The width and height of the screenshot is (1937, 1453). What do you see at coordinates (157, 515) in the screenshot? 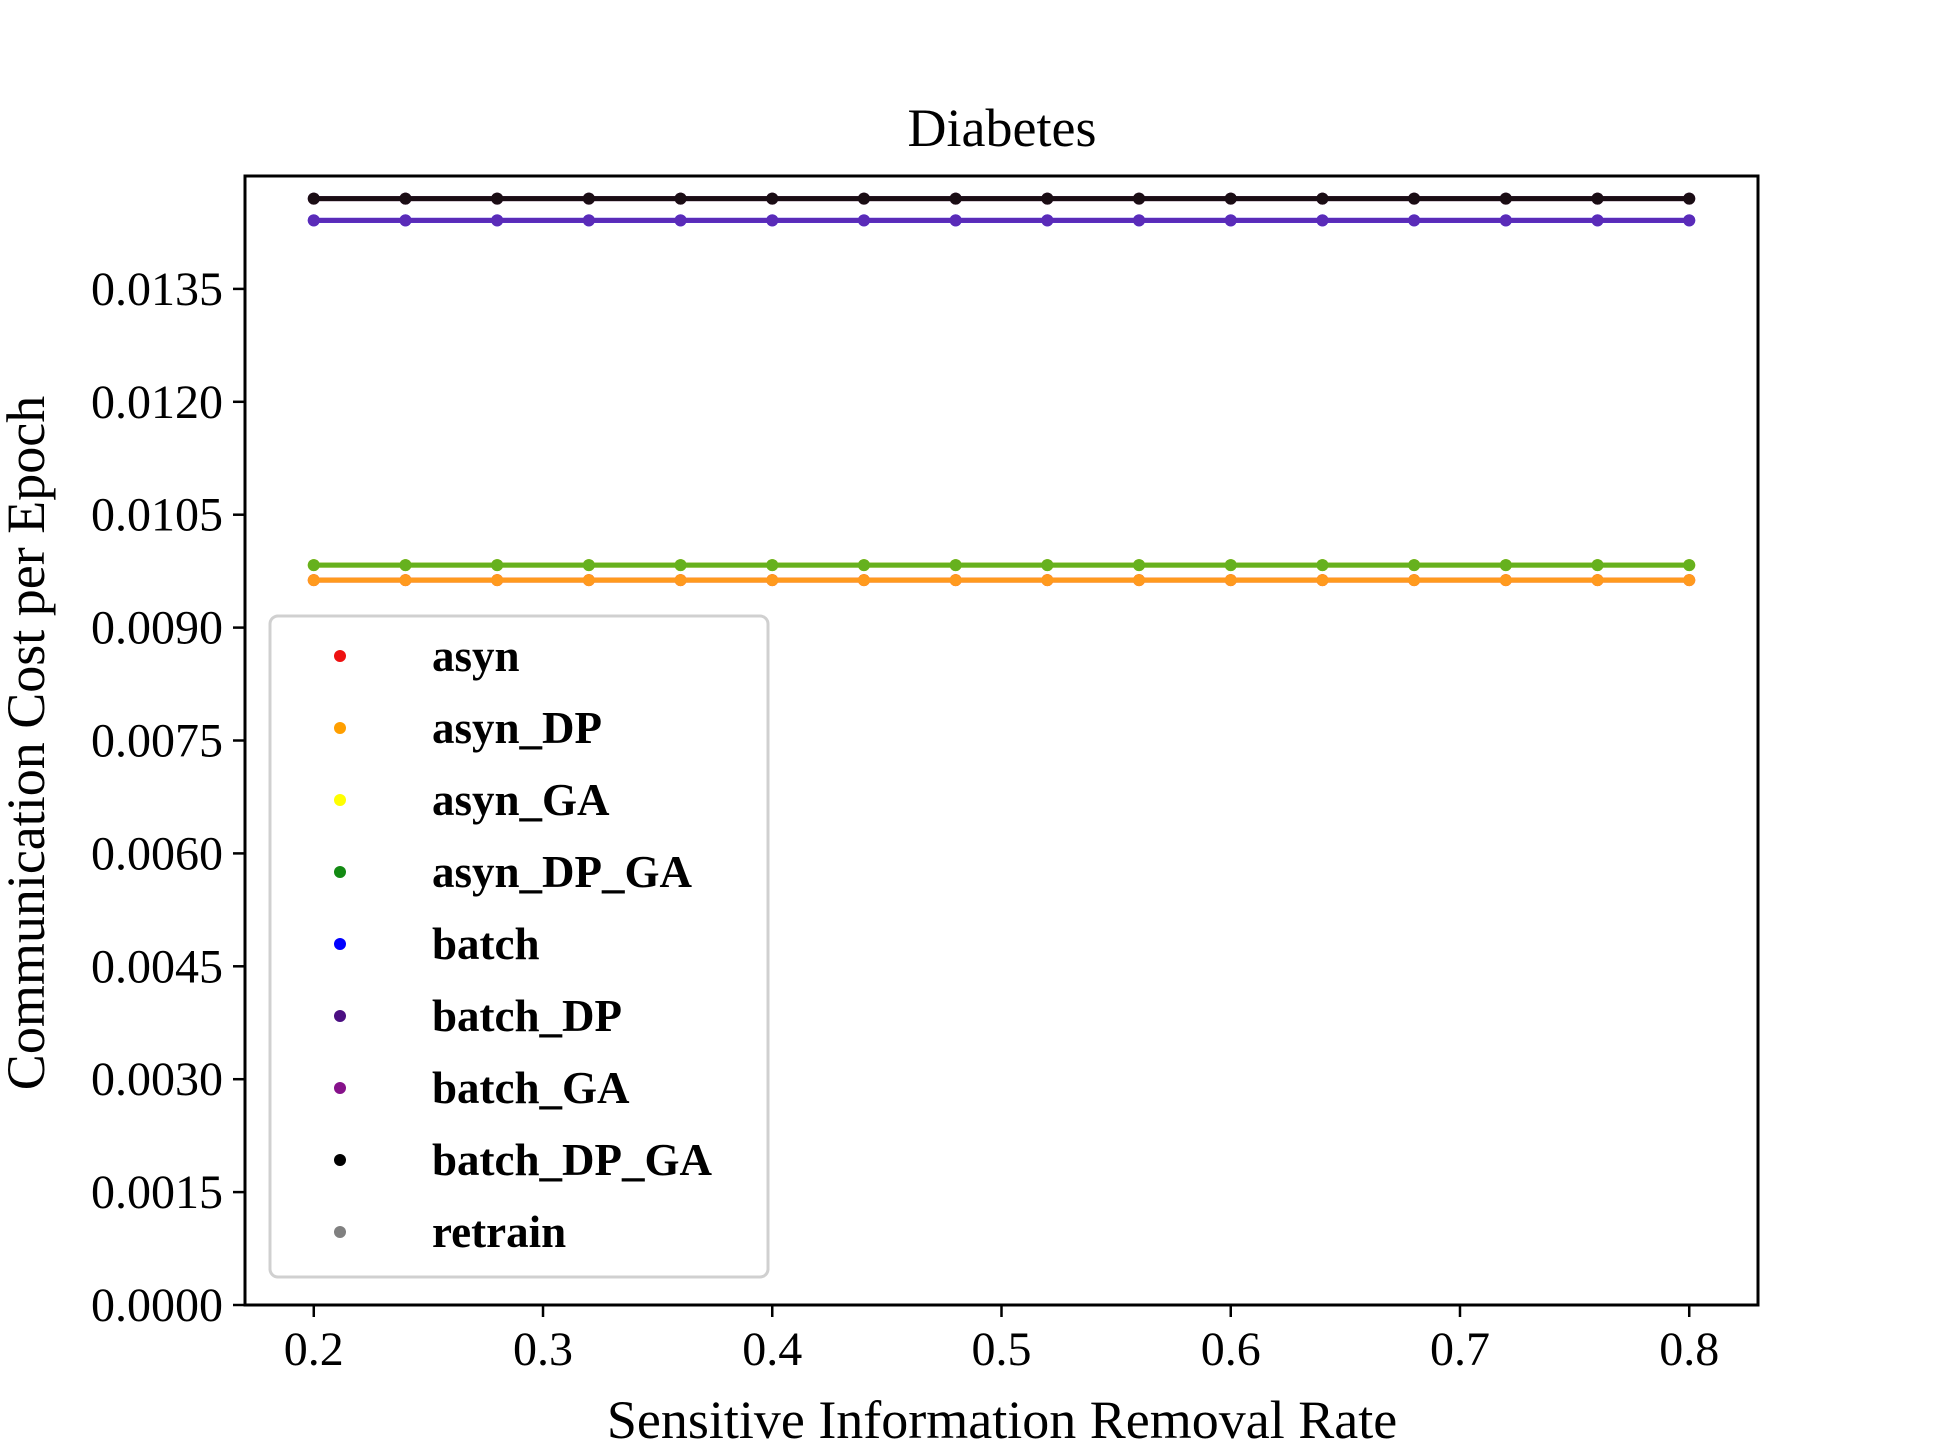
I see `y-tick-label: 0.0105` at bounding box center [157, 515].